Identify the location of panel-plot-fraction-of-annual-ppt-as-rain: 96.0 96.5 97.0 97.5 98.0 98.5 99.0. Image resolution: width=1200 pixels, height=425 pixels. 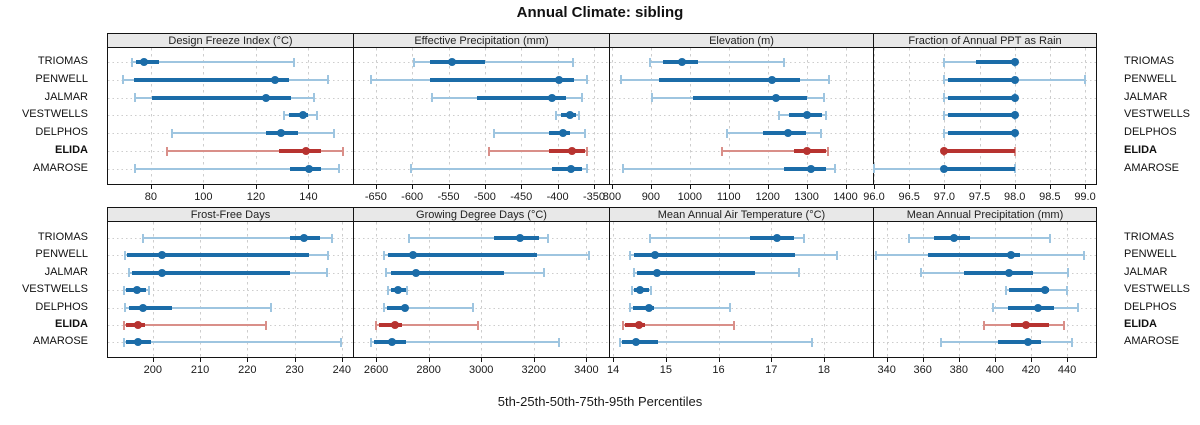
(980, 125).